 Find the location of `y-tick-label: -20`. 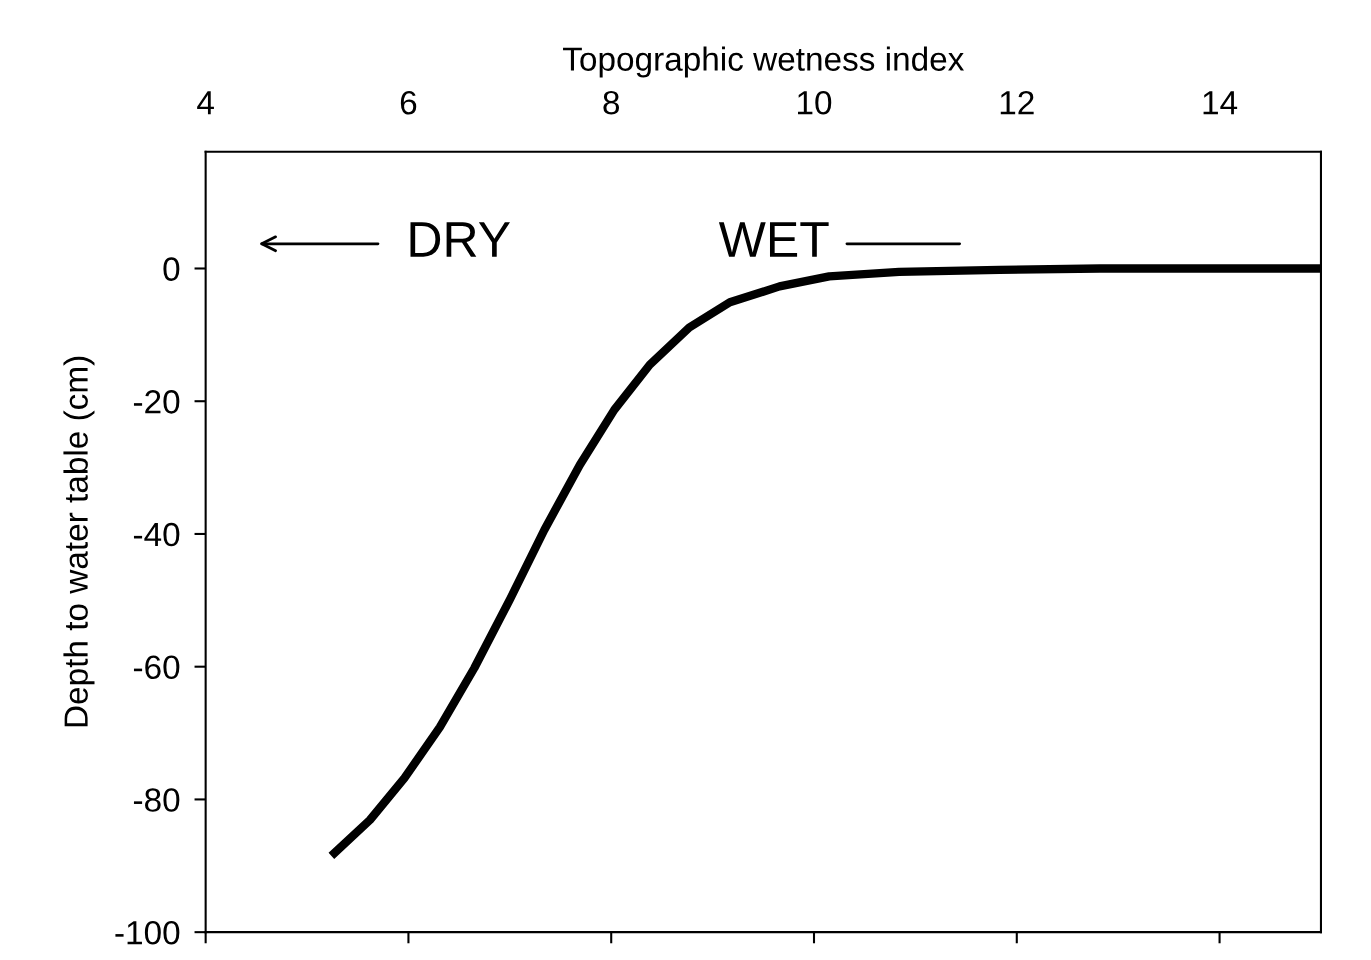

y-tick-label: -20 is located at coordinates (156, 402).